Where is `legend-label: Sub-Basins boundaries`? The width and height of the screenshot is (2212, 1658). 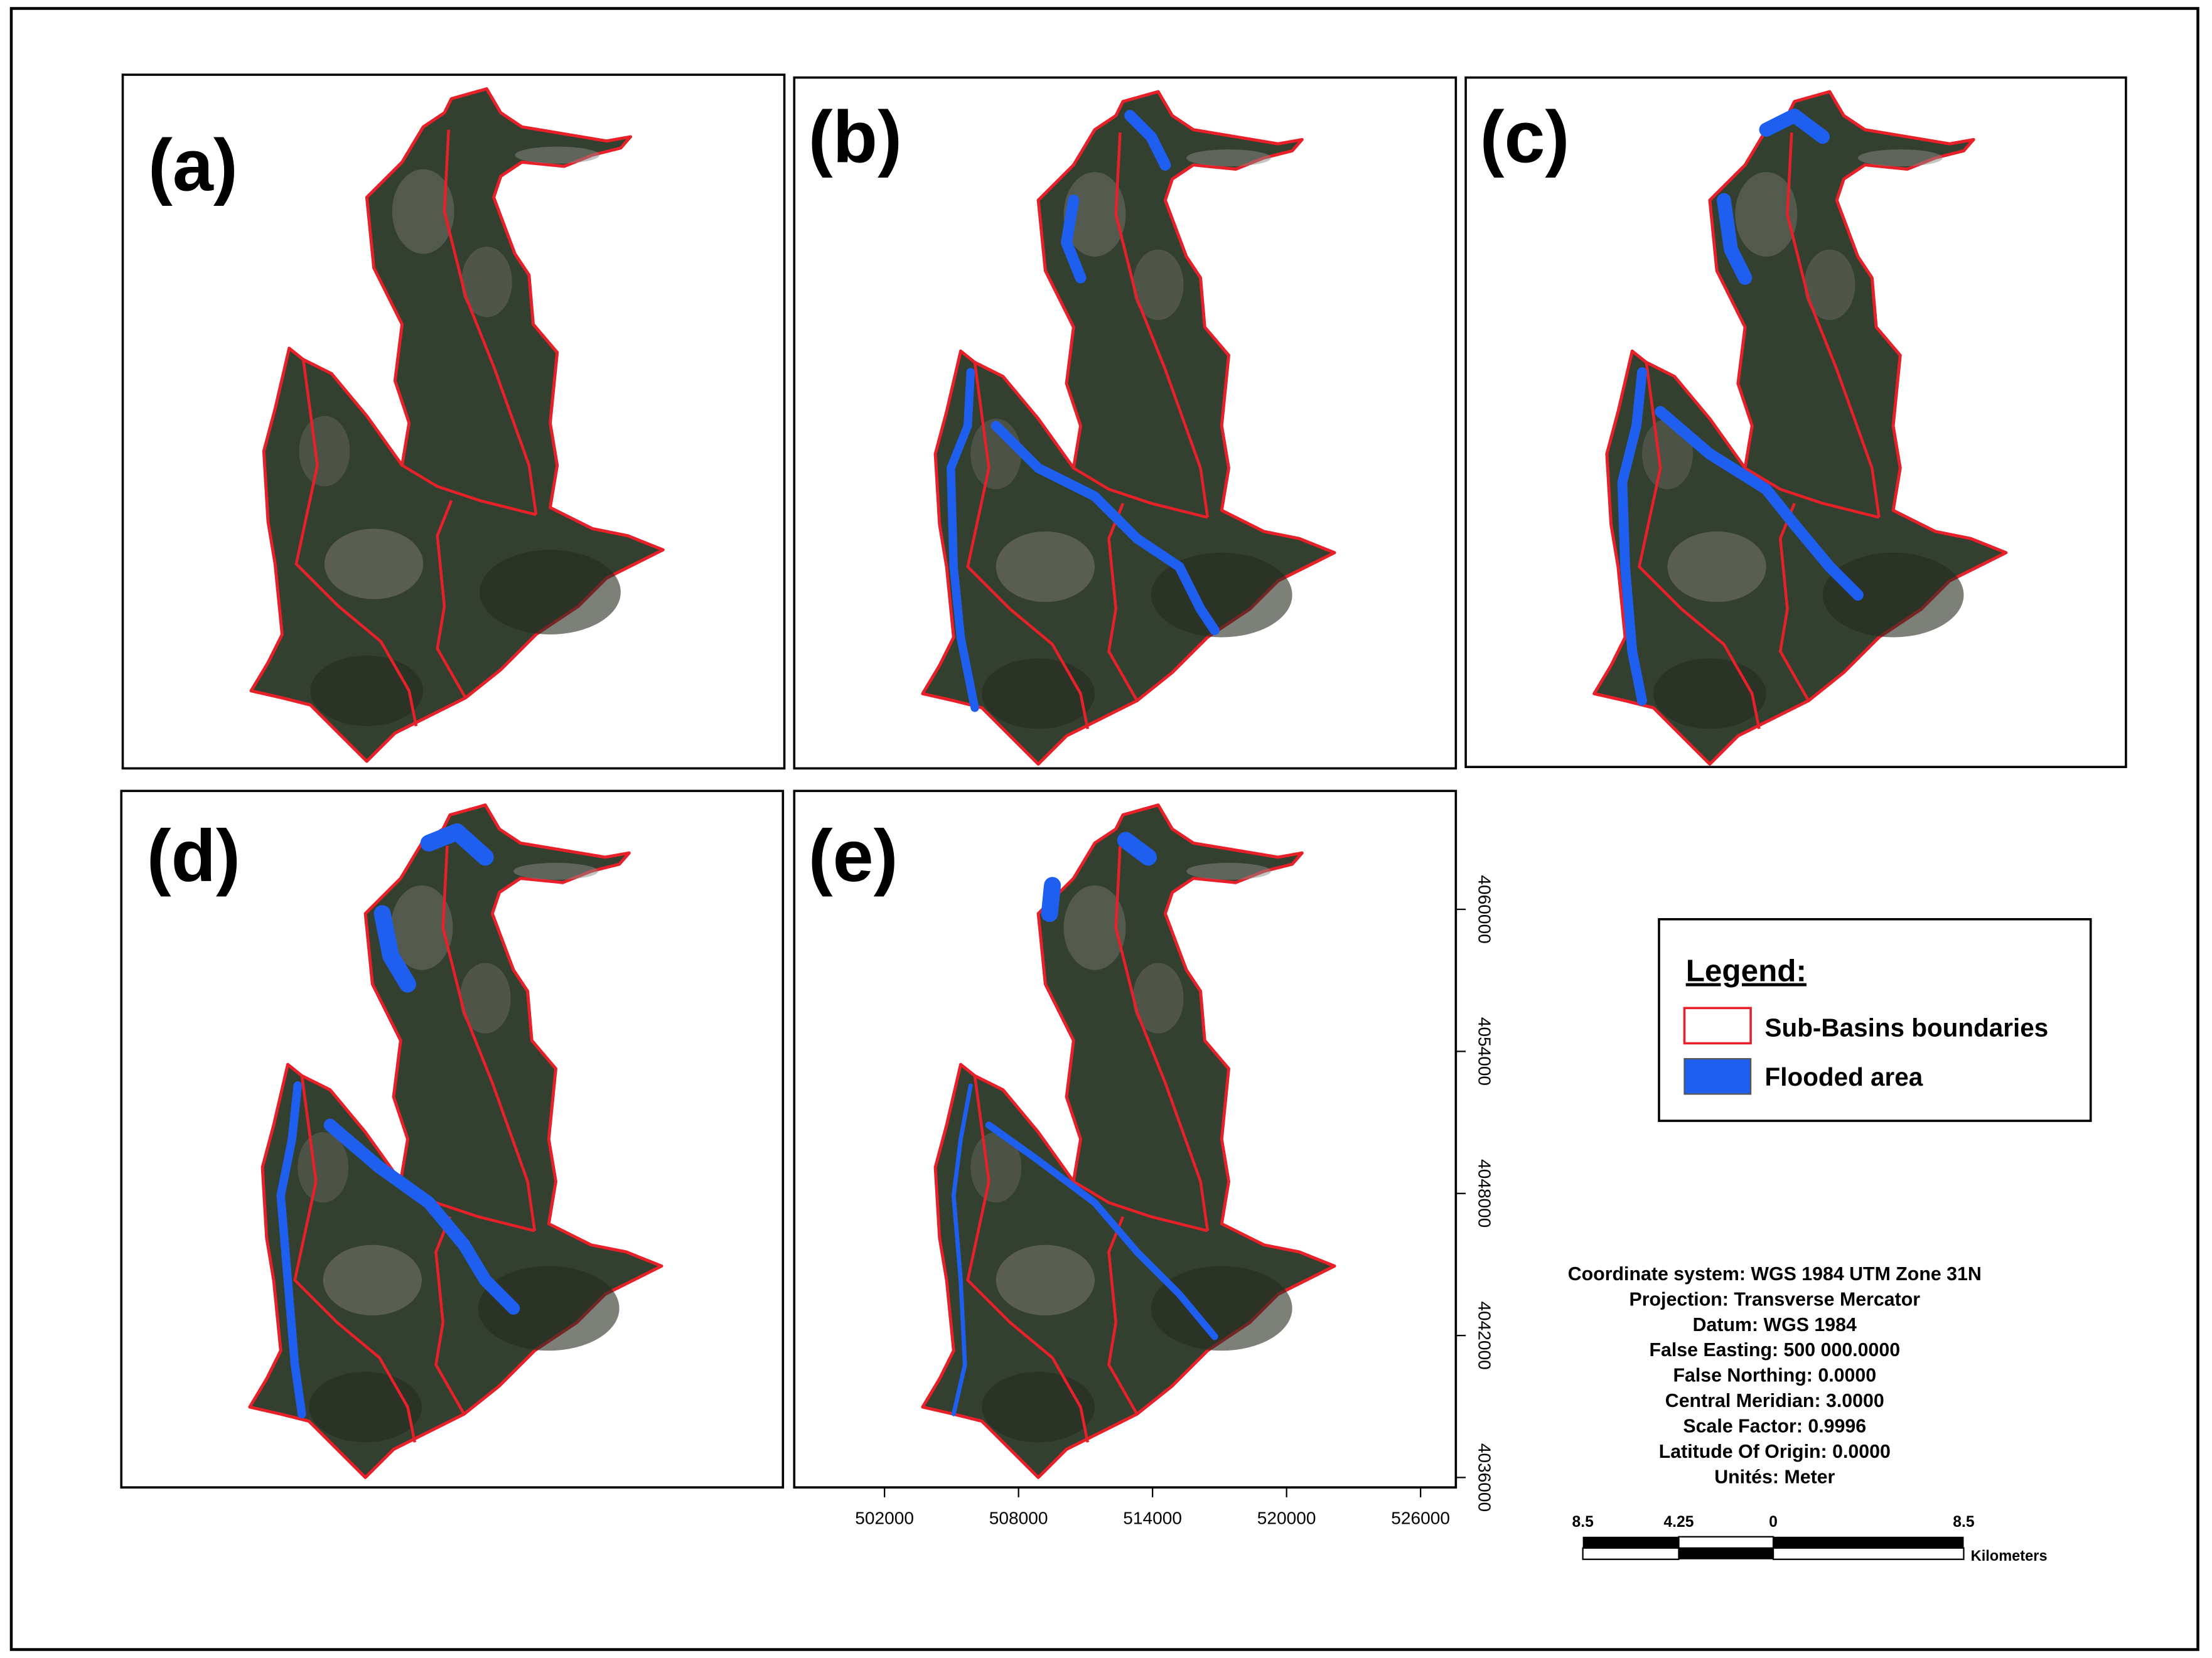
legend-label: Sub-Basins boundaries is located at coordinates (1907, 1027).